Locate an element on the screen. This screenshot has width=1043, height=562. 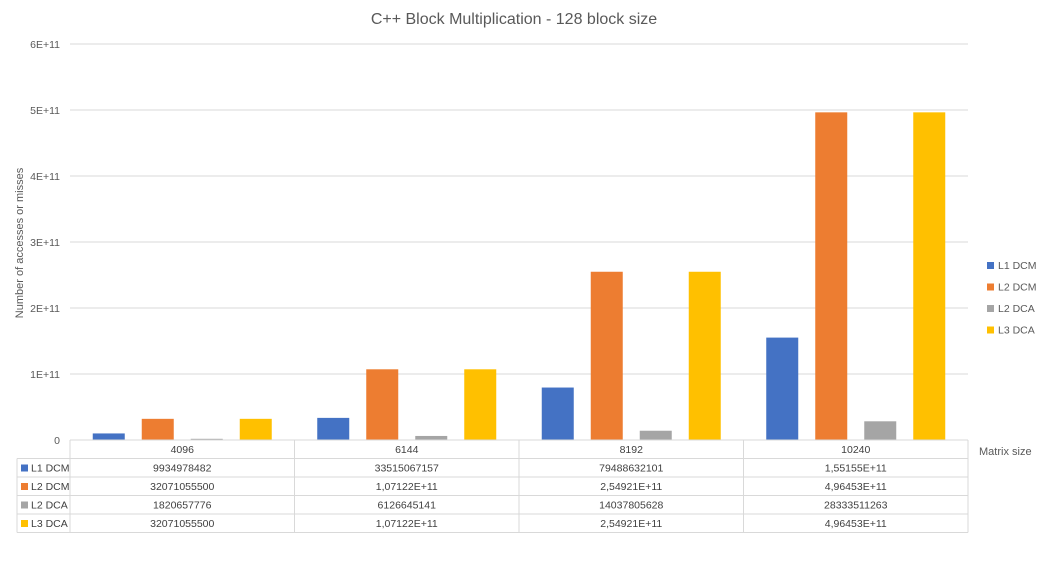
y-tick-label: 0 is located at coordinates (57, 441).